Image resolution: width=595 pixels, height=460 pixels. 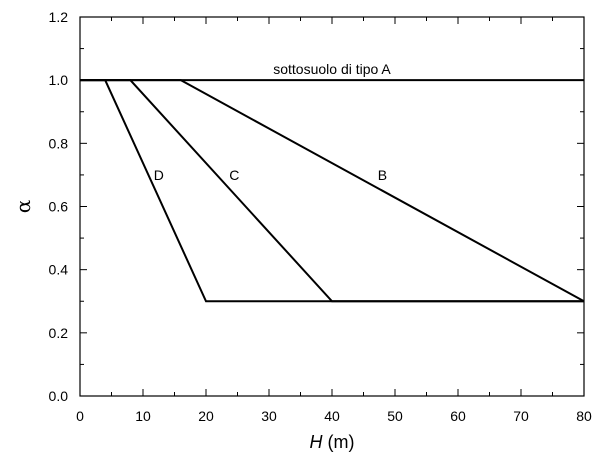 I want to click on series-label-3: D, so click(x=159, y=175).